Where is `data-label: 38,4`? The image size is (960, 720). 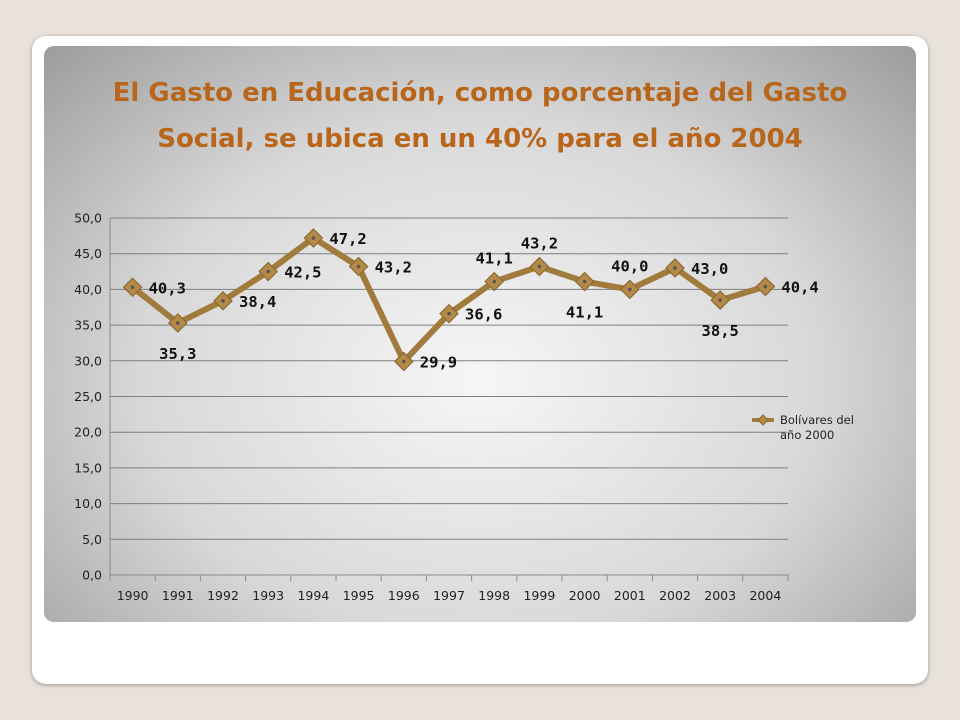
data-label: 38,4 is located at coordinates (257, 302).